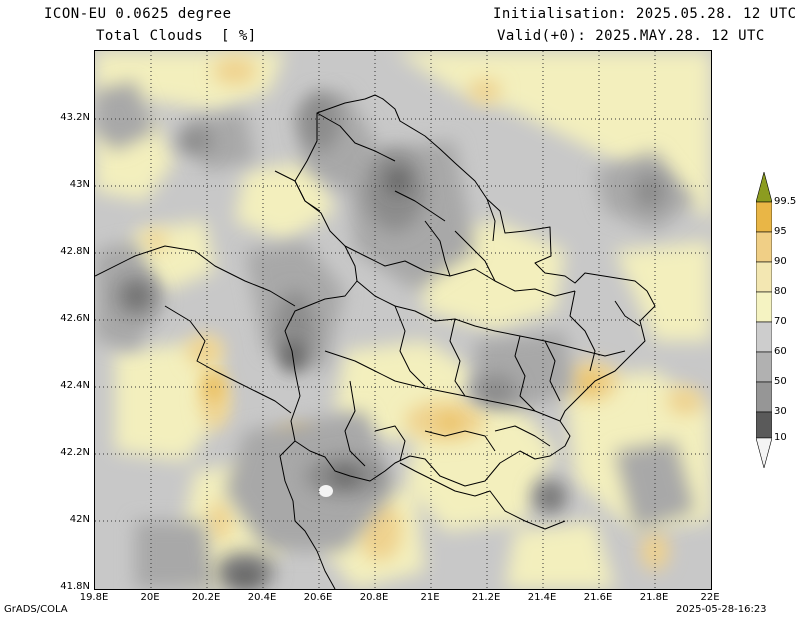 This screenshot has width=800, height=618. I want to click on lon-tick-label: 20.2E, so click(206, 597).